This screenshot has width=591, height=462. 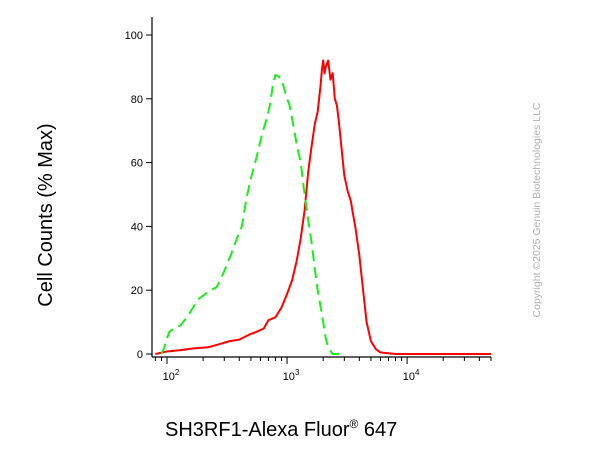 I want to click on x-tick-label: 10⁴, so click(x=411, y=375).